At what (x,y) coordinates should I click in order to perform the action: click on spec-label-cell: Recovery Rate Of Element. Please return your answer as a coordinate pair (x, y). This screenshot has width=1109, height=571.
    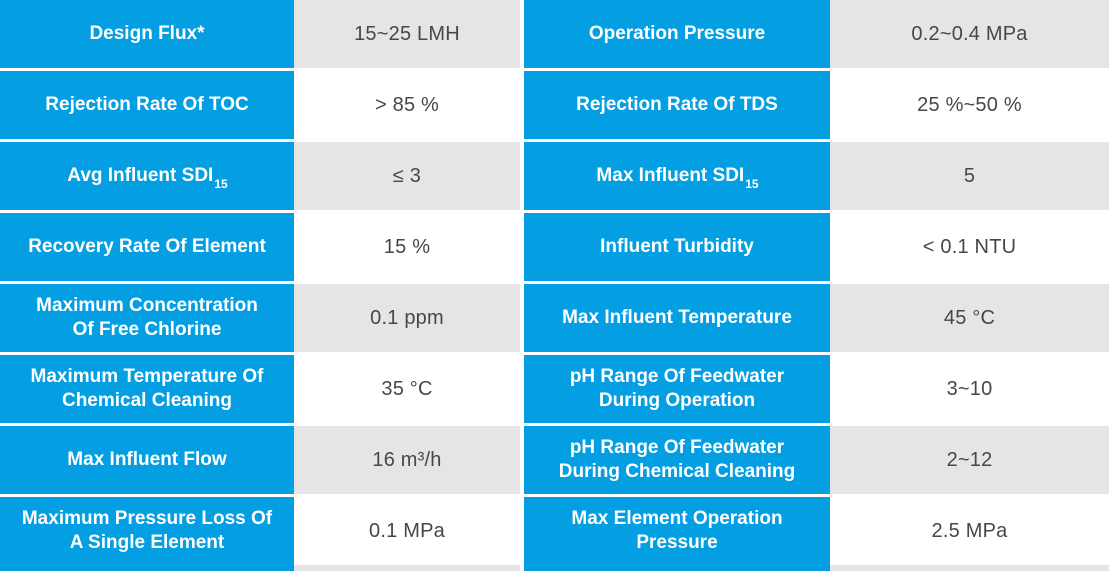
    Looking at the image, I should click on (147, 247).